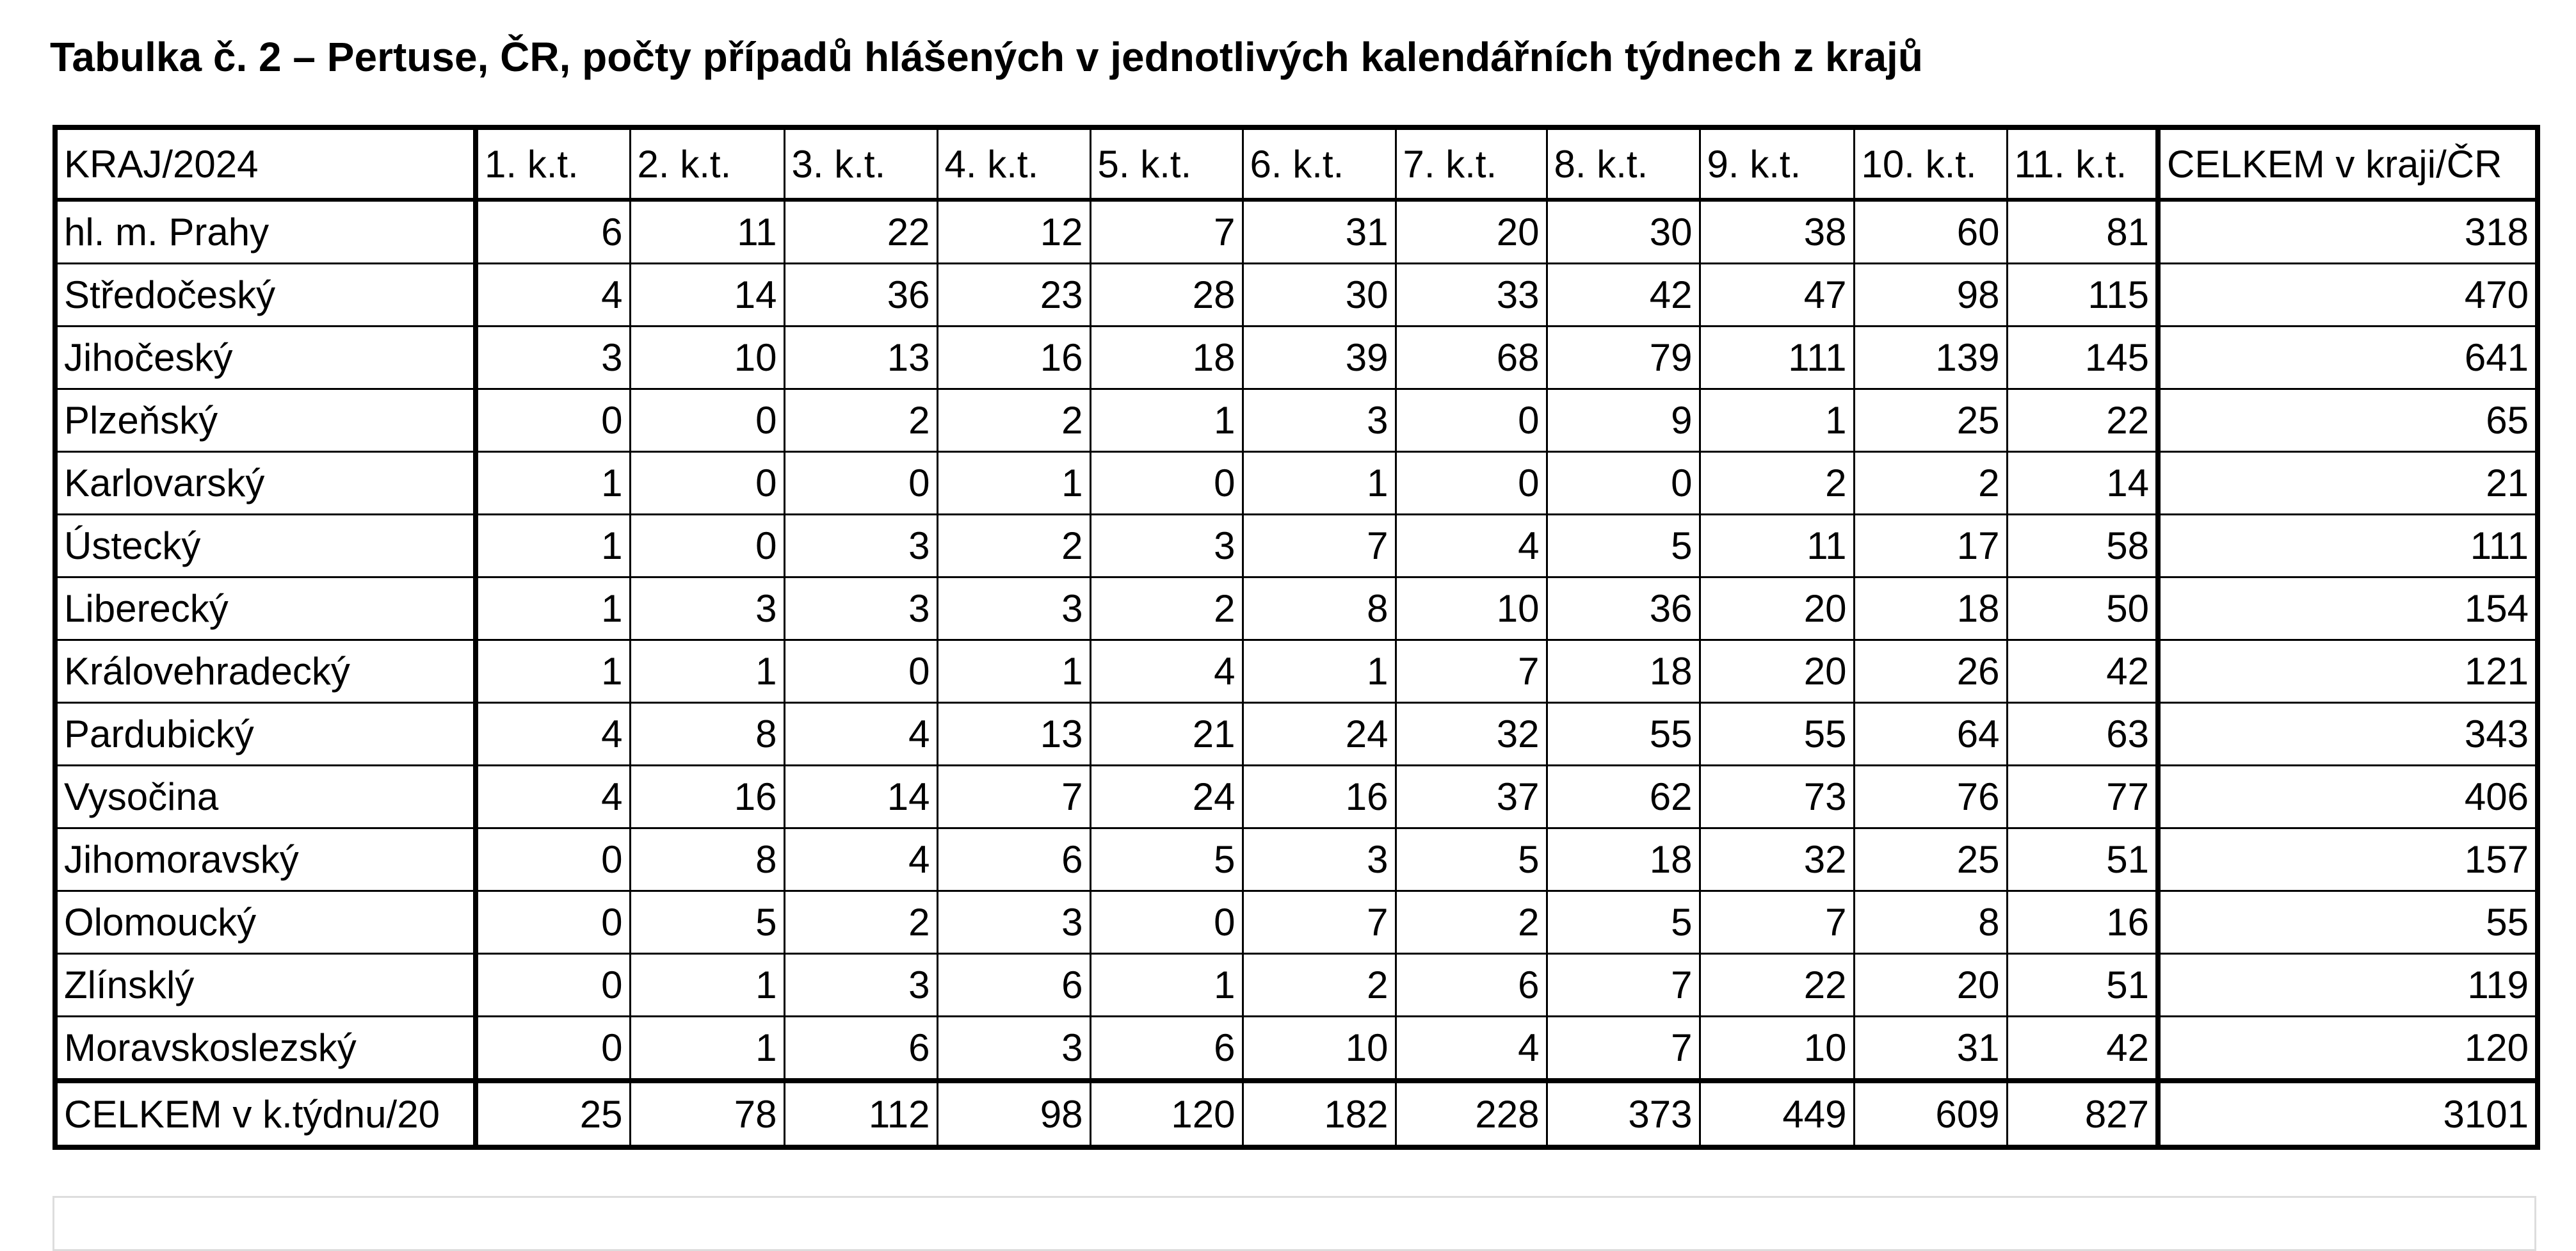 This screenshot has width=2576, height=1251. What do you see at coordinates (1296, 859) in the screenshot?
I see `table-row: Jihomoravský 0 8 4 6 5 3 5 18 32 25 51 157` at bounding box center [1296, 859].